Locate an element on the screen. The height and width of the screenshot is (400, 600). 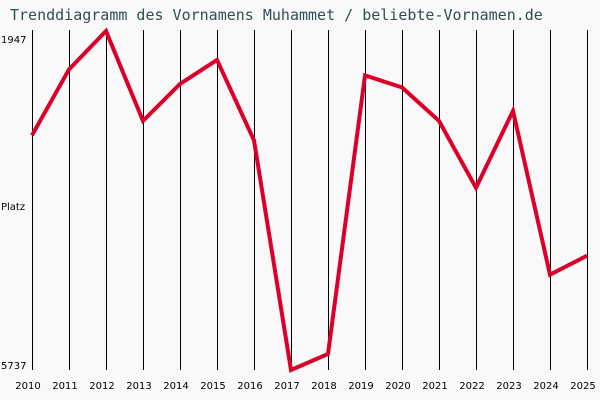
x-axis-label-2021: 2021 is located at coordinates (435, 386).